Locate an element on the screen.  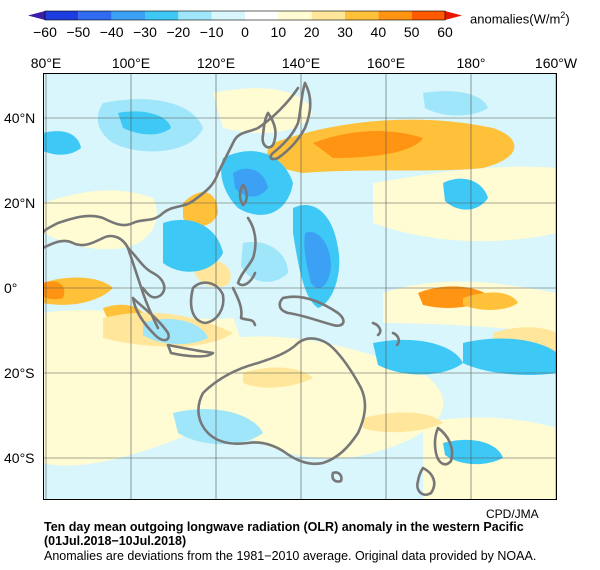
colorbar-tick-label: −60 is located at coordinates (45, 32).